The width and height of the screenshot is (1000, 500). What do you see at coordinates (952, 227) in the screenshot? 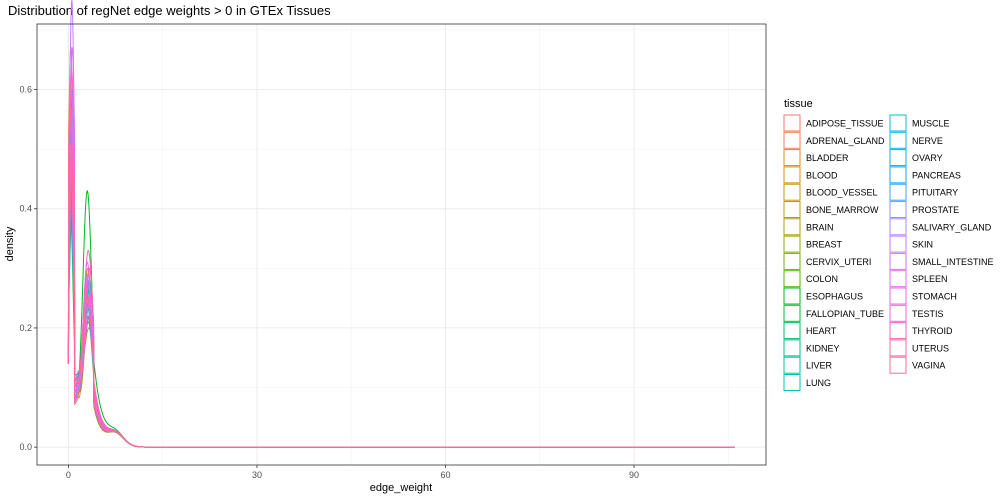
I see `legend-label: SALIVARY_GLAND` at bounding box center [952, 227].